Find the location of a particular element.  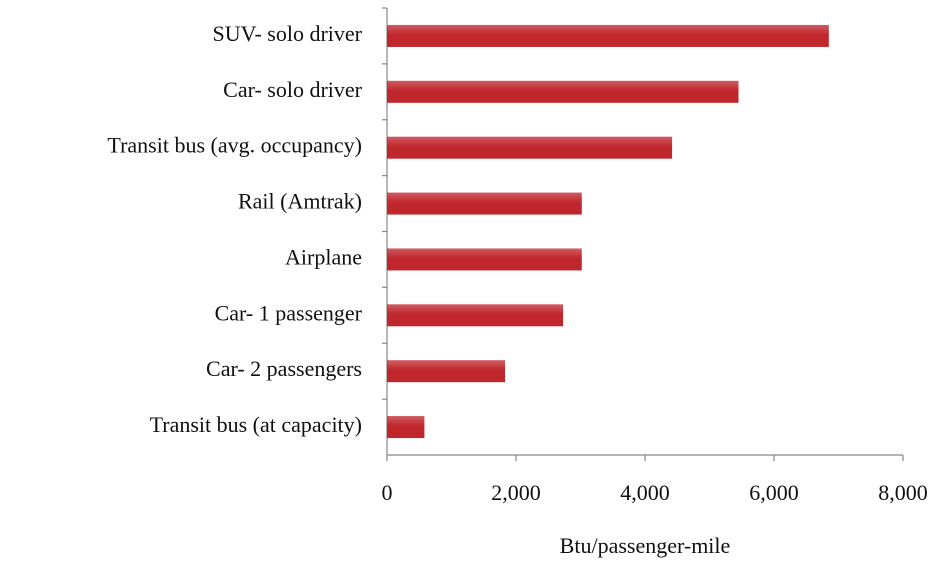

y-tick-label: Transit bus (at capacity) is located at coordinates (256, 424).